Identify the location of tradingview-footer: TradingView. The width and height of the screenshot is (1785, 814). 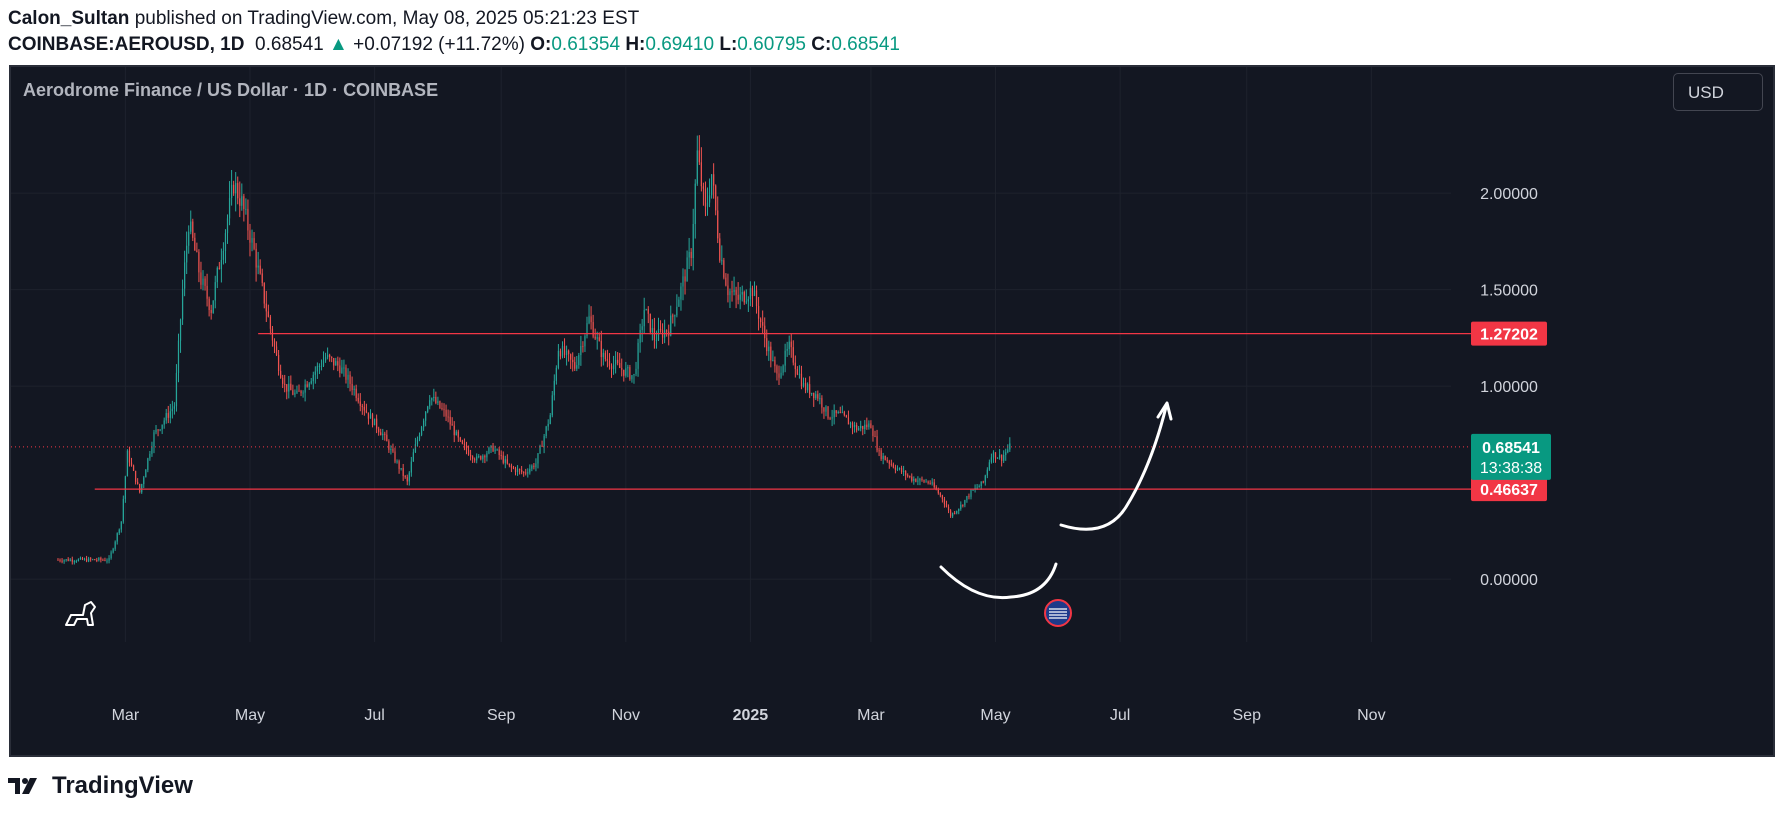
(100, 786).